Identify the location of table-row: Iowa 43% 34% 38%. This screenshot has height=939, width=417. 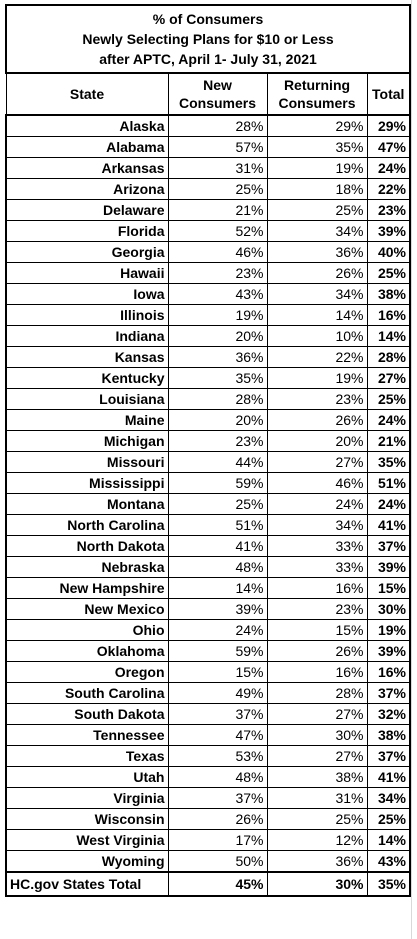
(208, 294).